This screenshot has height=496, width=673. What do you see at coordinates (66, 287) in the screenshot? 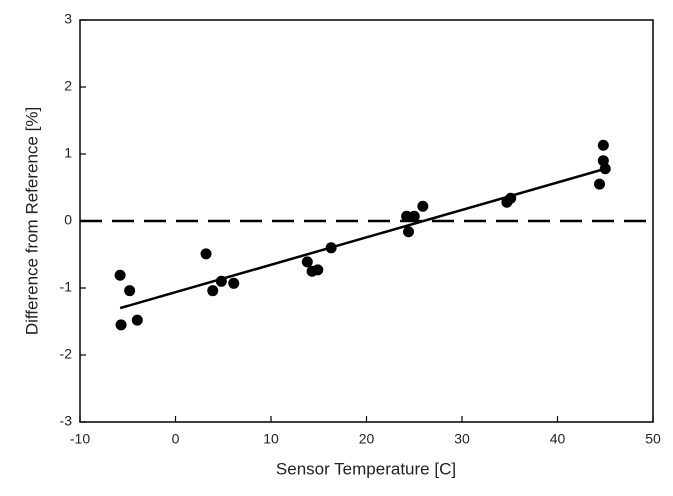
I see `y-tick-label: -1` at bounding box center [66, 287].